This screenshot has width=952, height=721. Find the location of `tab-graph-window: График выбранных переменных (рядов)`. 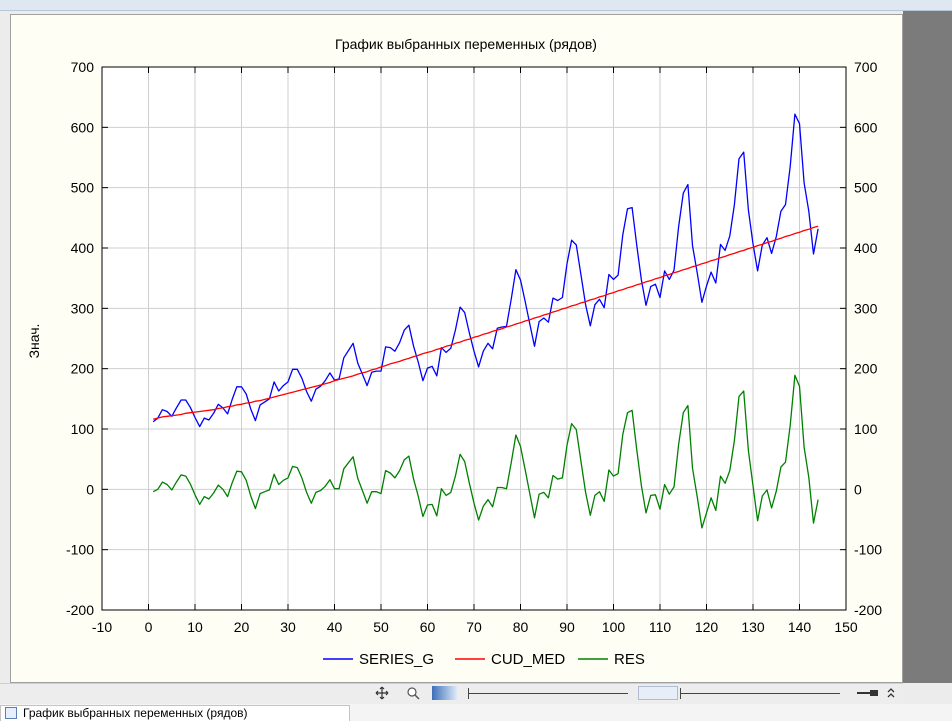

tab-graph-window: График выбранных переменных (рядов) is located at coordinates (175, 713).